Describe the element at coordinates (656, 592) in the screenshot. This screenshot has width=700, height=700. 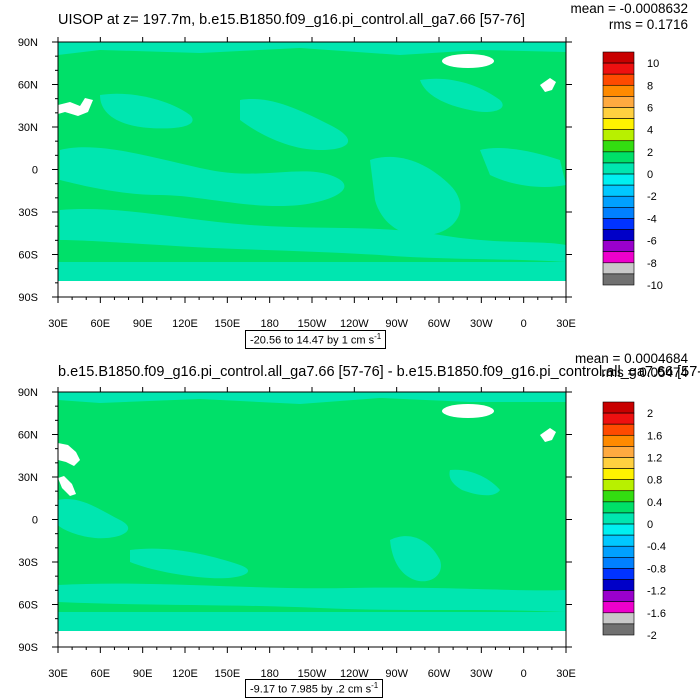
I see `colorbar-label: -1.2` at that location.